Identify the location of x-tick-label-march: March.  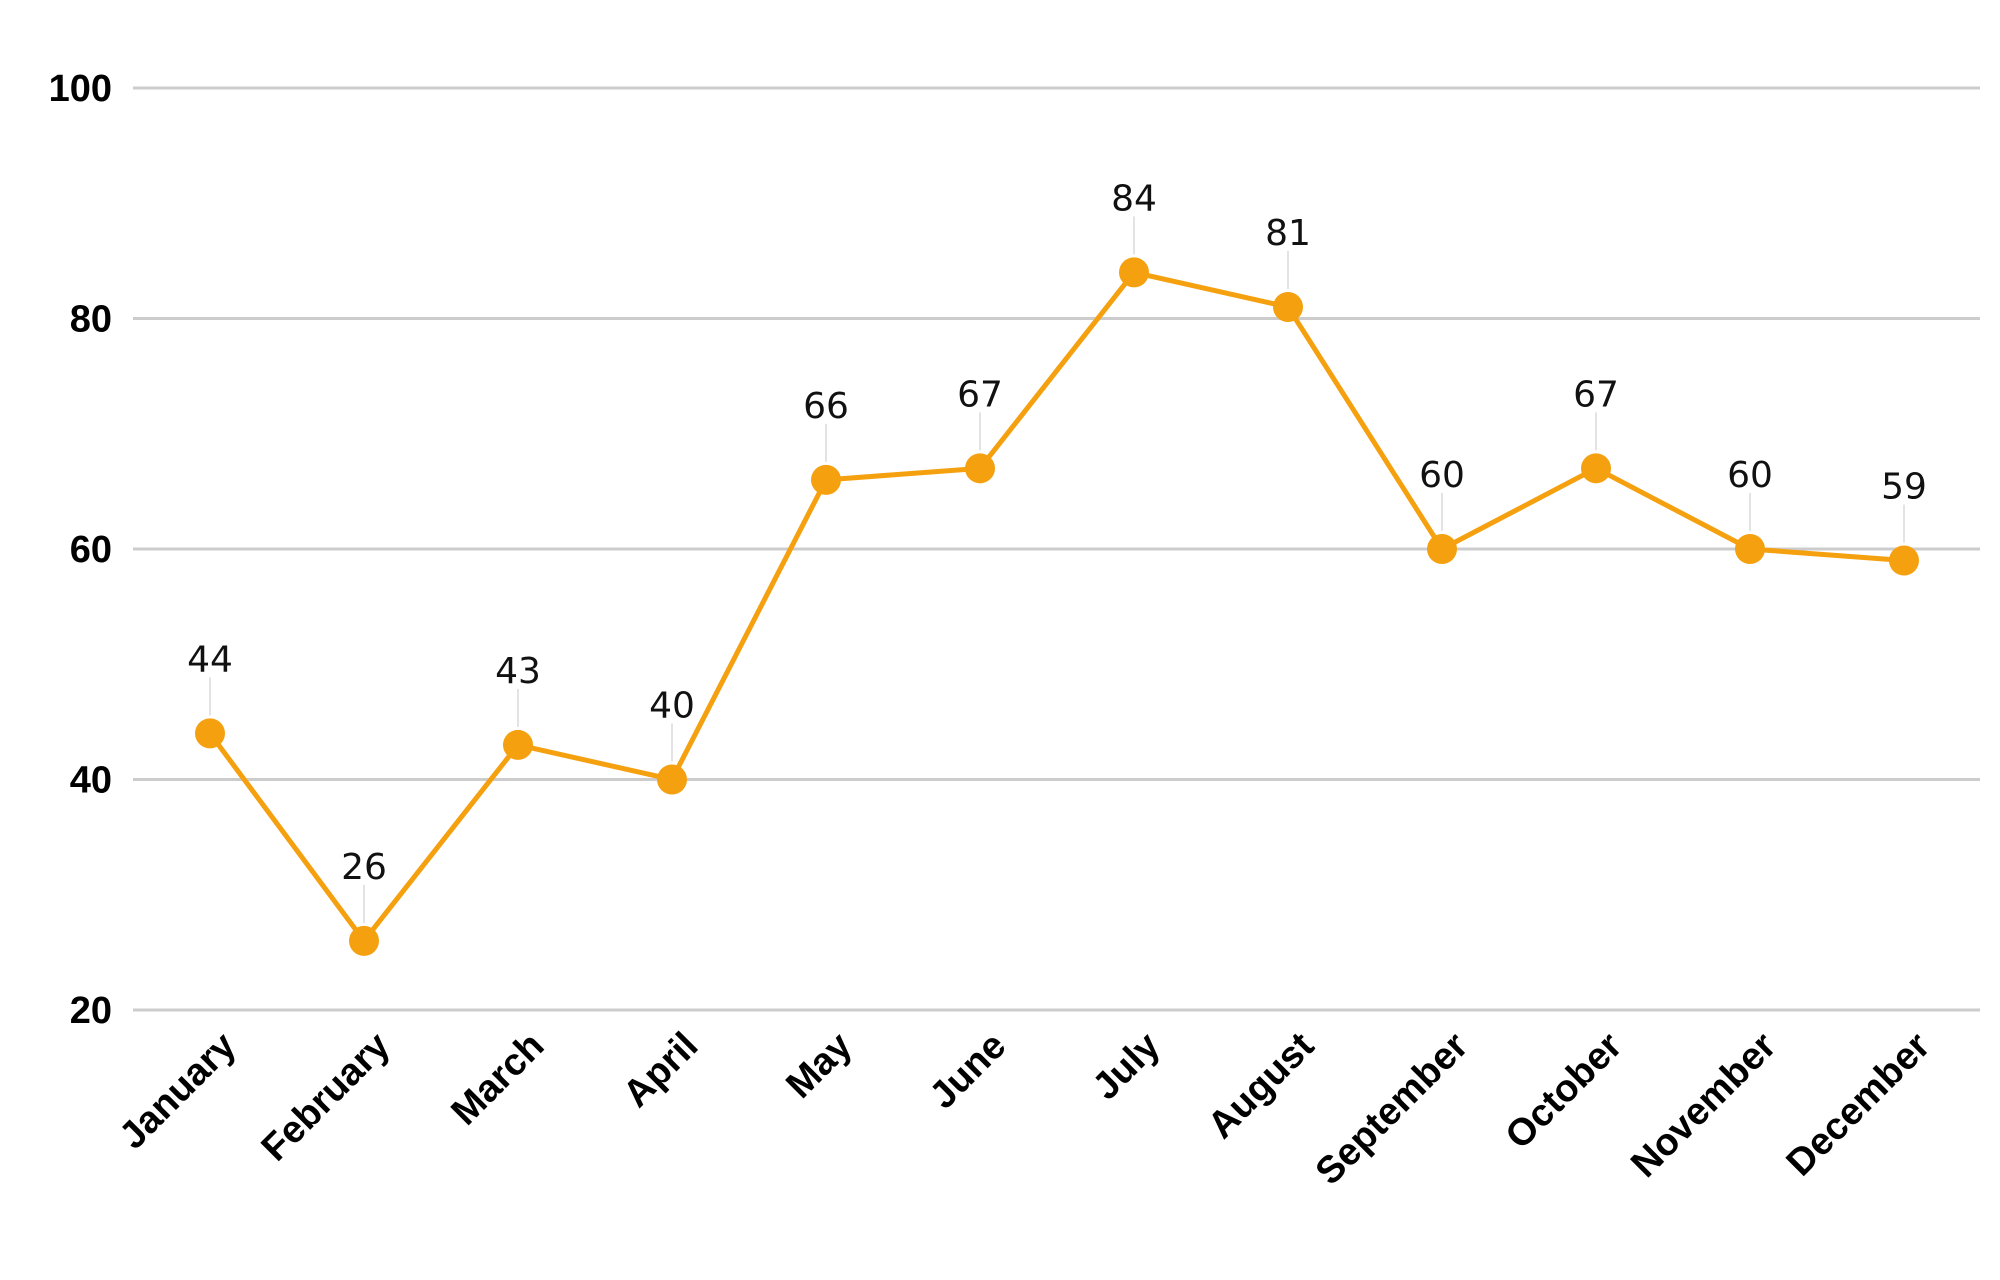
(498, 1079).